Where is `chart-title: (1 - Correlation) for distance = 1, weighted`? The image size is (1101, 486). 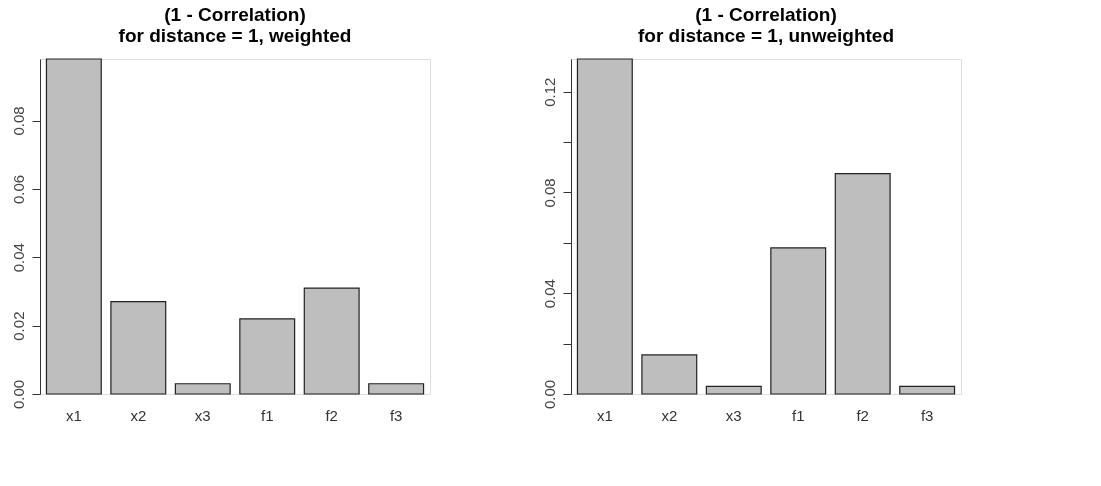
chart-title: (1 - Correlation) for distance = 1, weighted is located at coordinates (235, 25).